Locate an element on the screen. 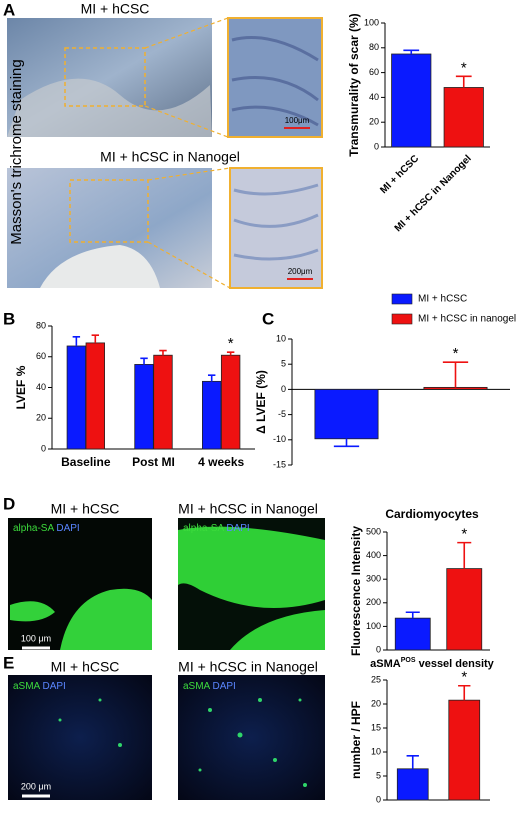 This screenshot has height=824, width=520. zoom-lines is located at coordinates (186, 77).